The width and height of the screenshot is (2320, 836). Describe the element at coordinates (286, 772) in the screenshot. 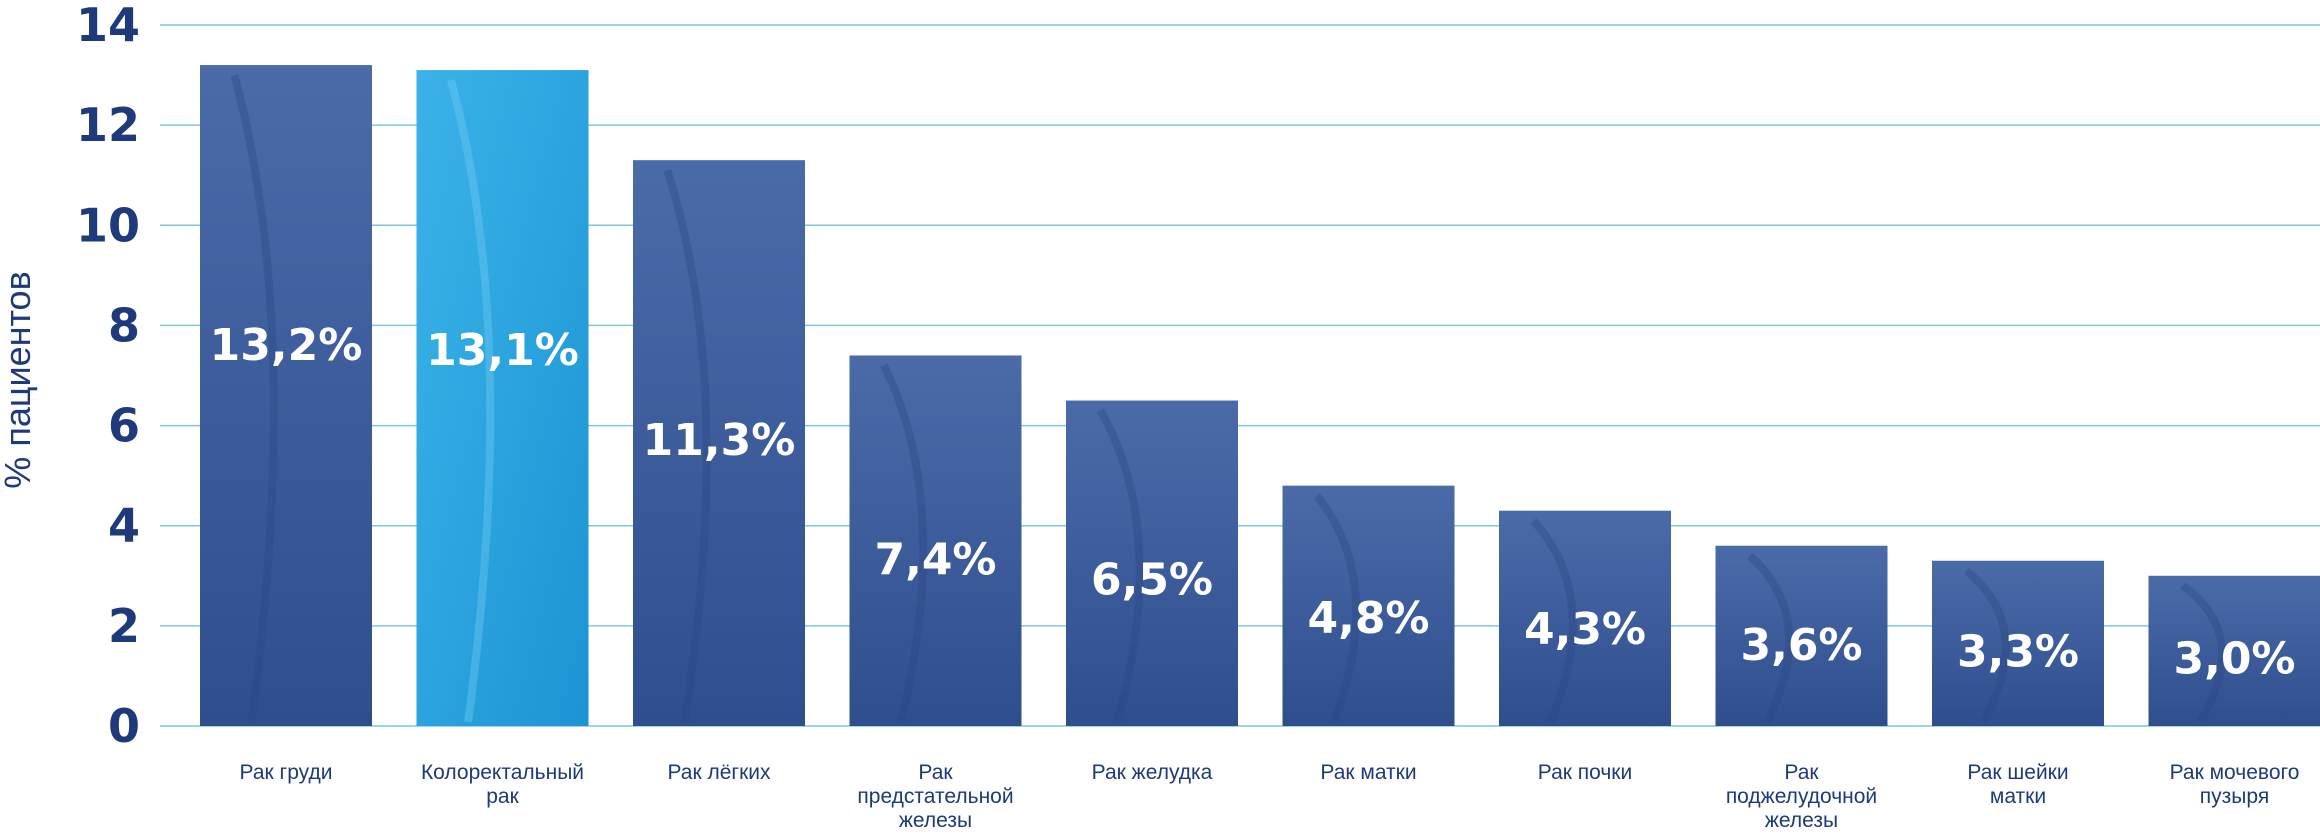

I see `category-label: Рак груди` at that location.